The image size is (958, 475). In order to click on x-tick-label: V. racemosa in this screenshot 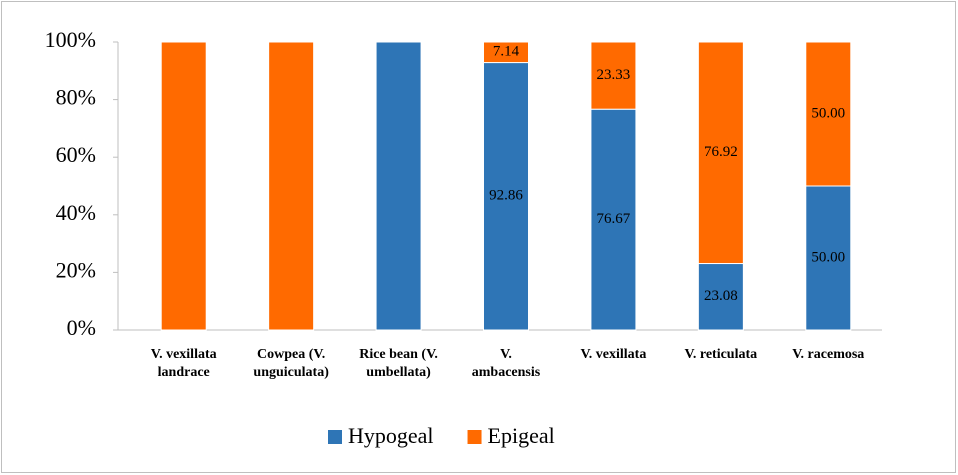, I will do `click(828, 354)`.